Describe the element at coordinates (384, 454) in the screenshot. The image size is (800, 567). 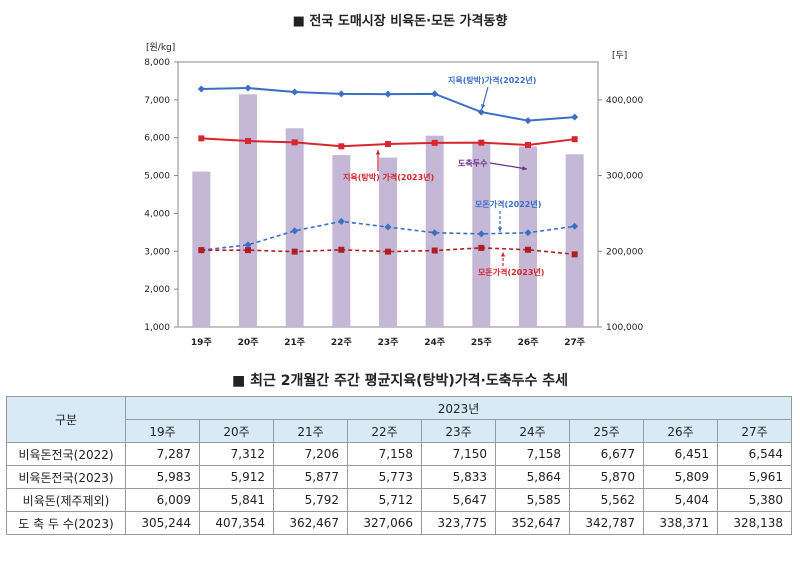
I see `table-cell: 7,158` at that location.